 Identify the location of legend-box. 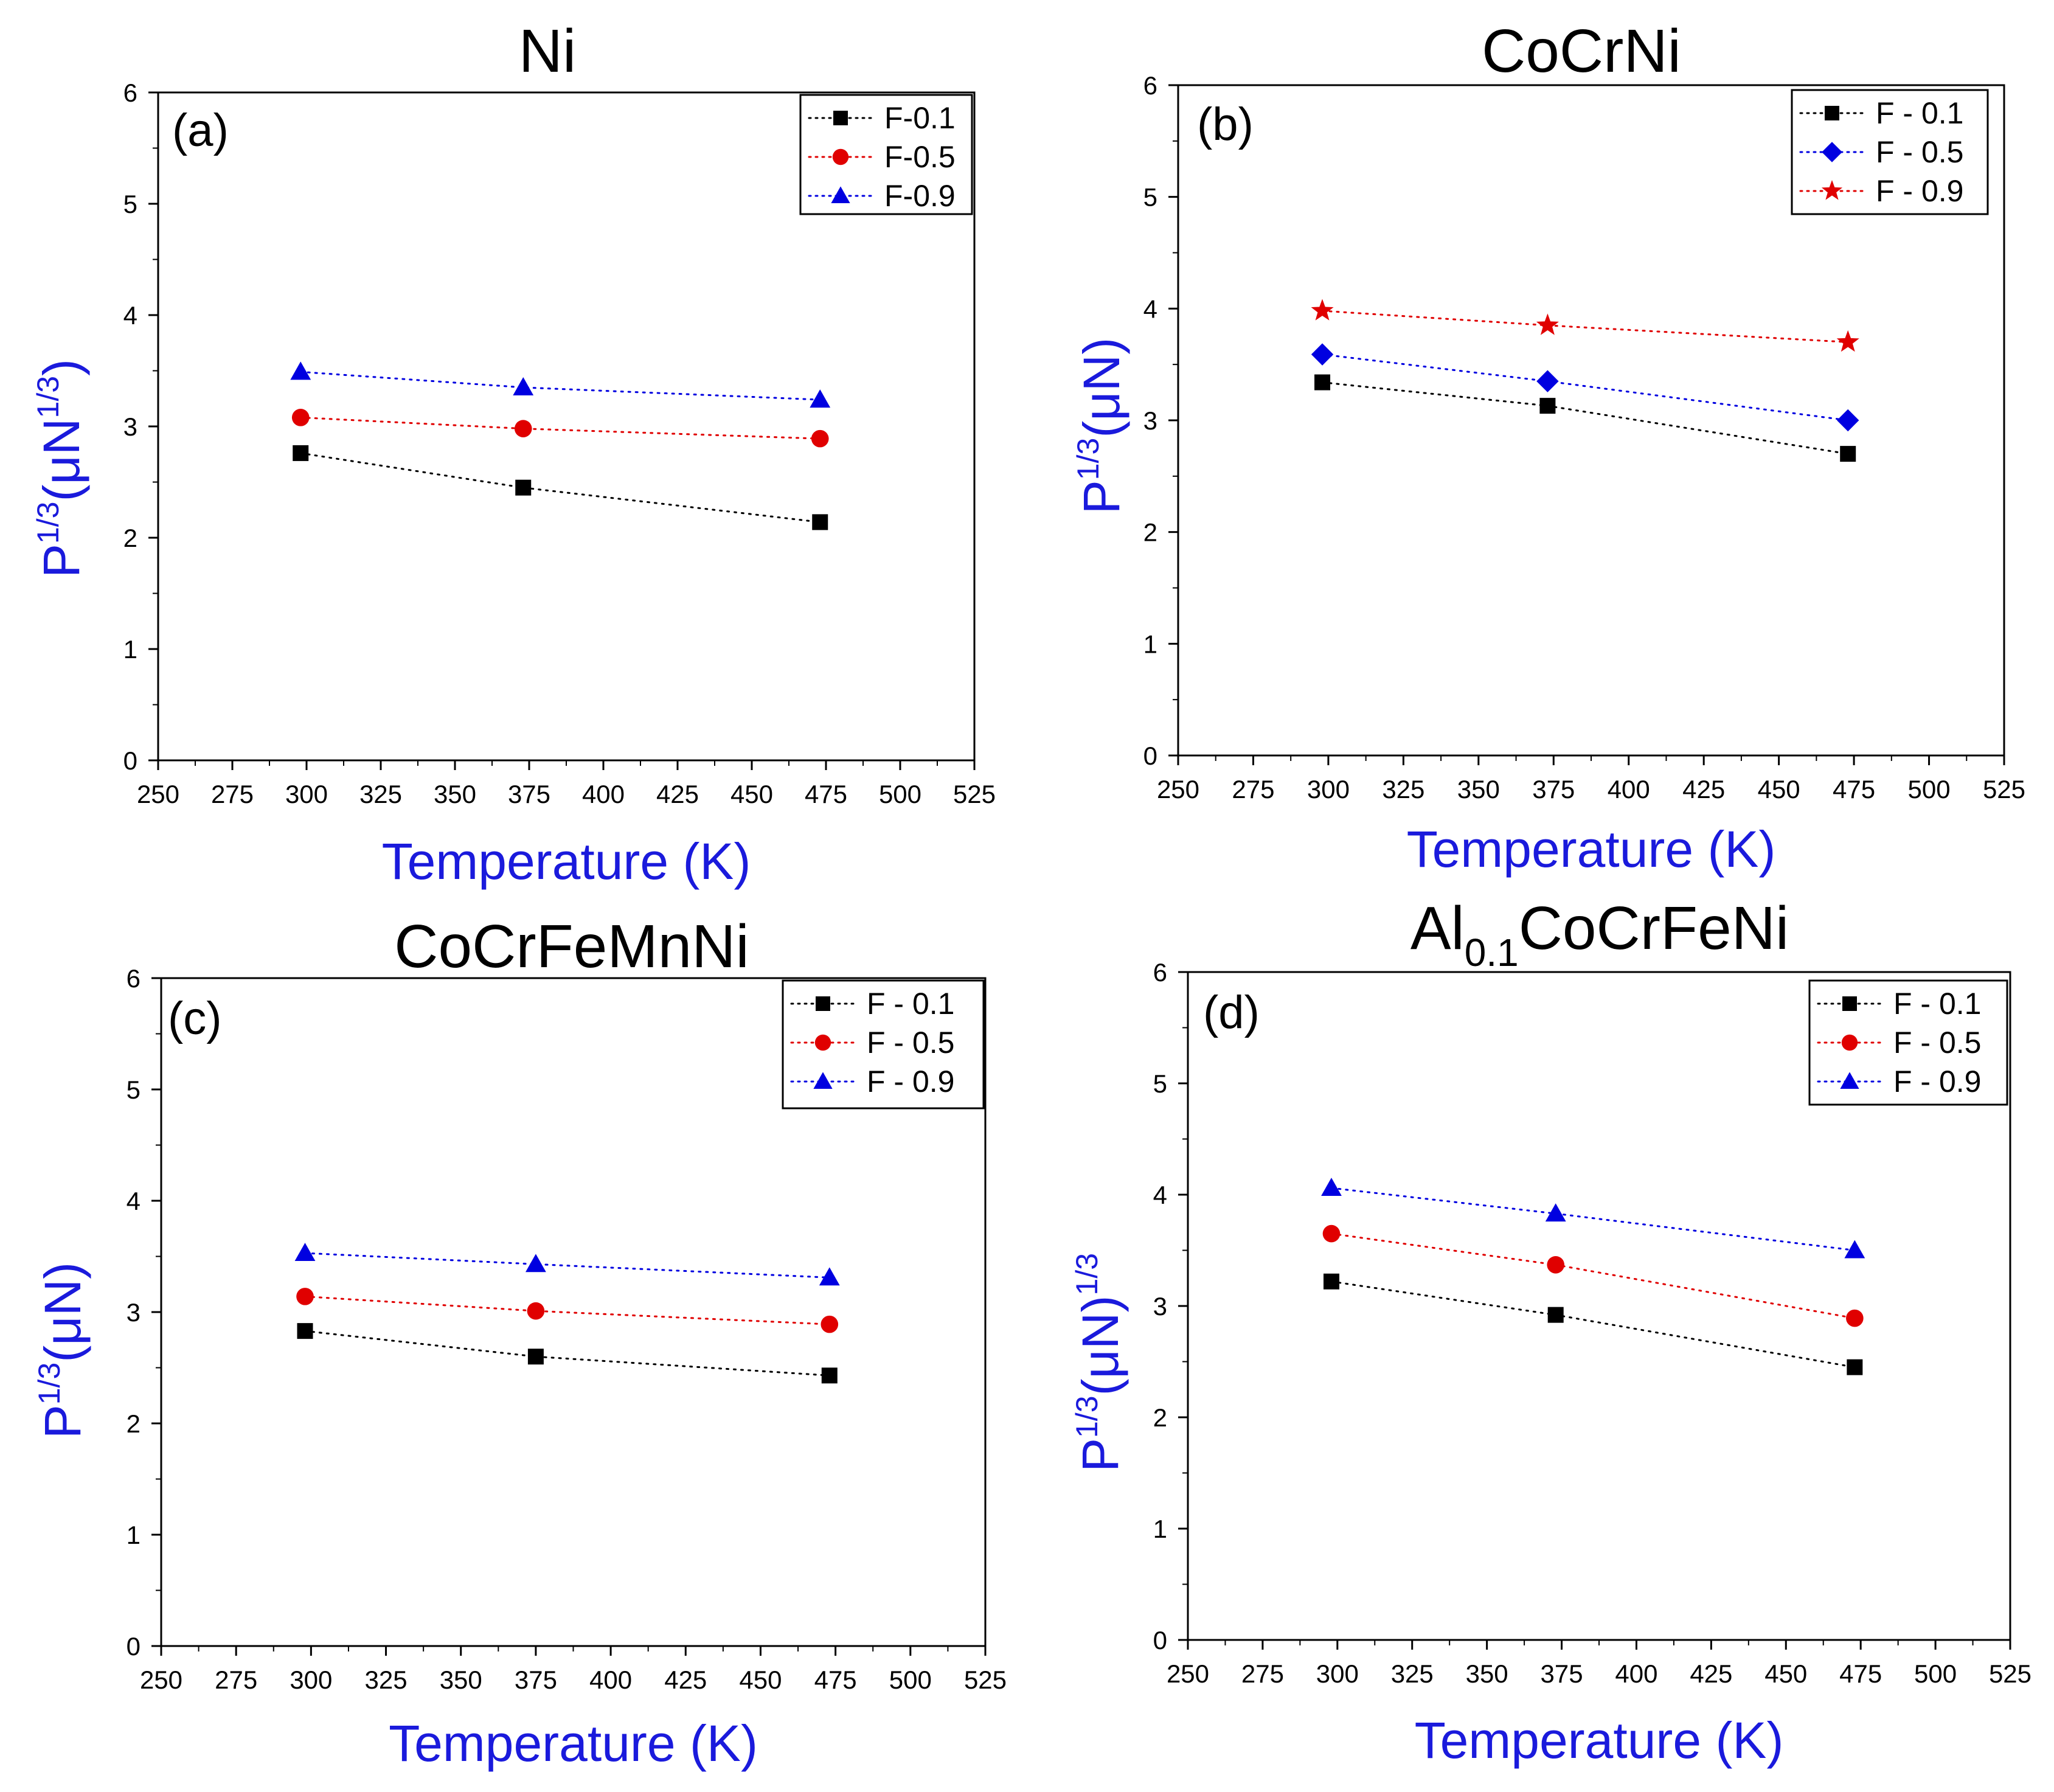
(886, 154).